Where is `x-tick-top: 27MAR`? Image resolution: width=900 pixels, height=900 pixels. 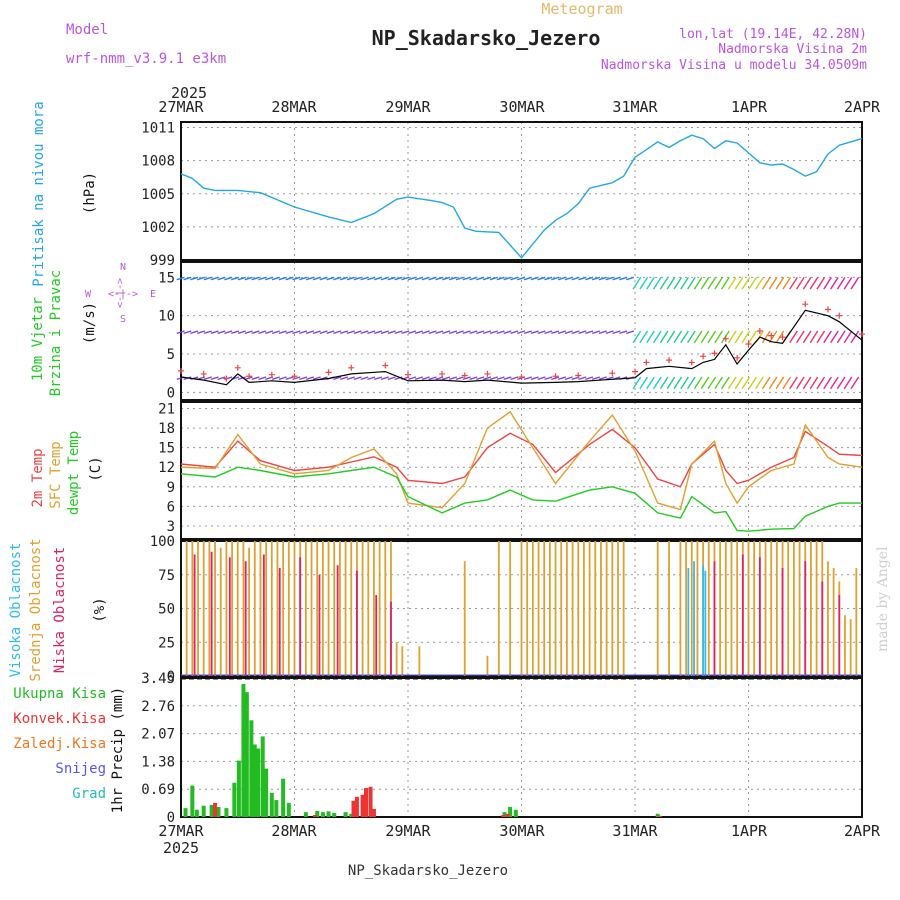
x-tick-top: 27MAR is located at coordinates (181, 107).